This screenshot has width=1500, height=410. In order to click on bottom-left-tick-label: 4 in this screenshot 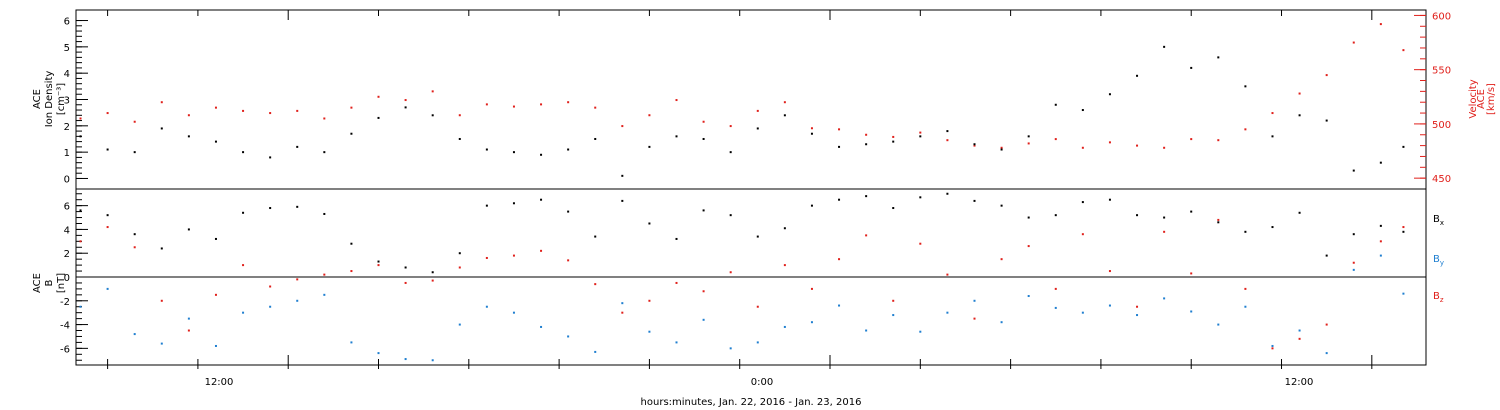, I will do `click(67, 230)`.